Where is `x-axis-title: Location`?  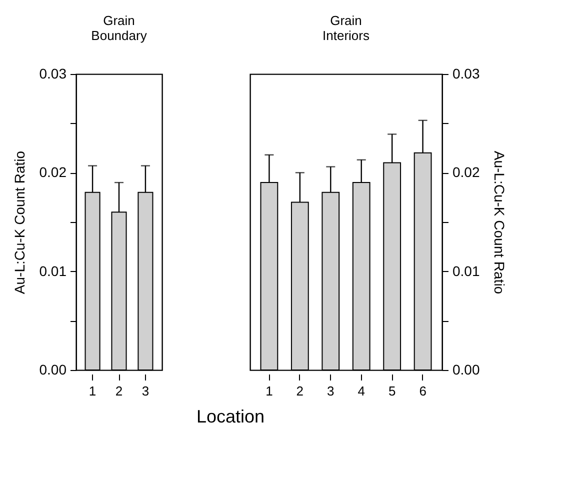
x-axis-title: Location is located at coordinates (230, 416).